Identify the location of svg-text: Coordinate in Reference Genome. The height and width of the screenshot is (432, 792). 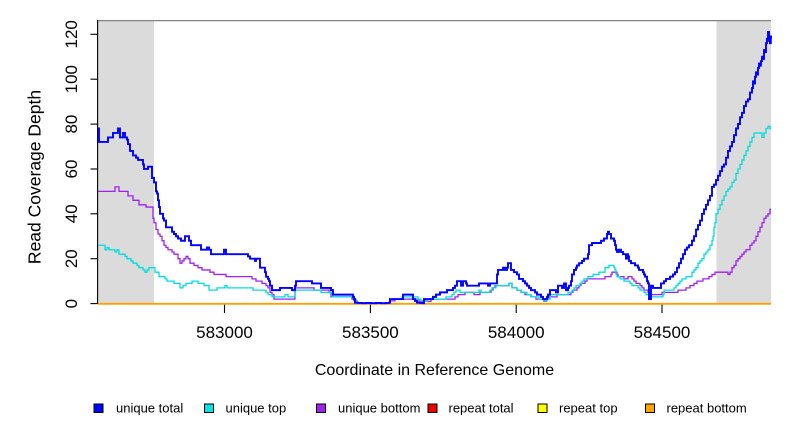
(434, 370).